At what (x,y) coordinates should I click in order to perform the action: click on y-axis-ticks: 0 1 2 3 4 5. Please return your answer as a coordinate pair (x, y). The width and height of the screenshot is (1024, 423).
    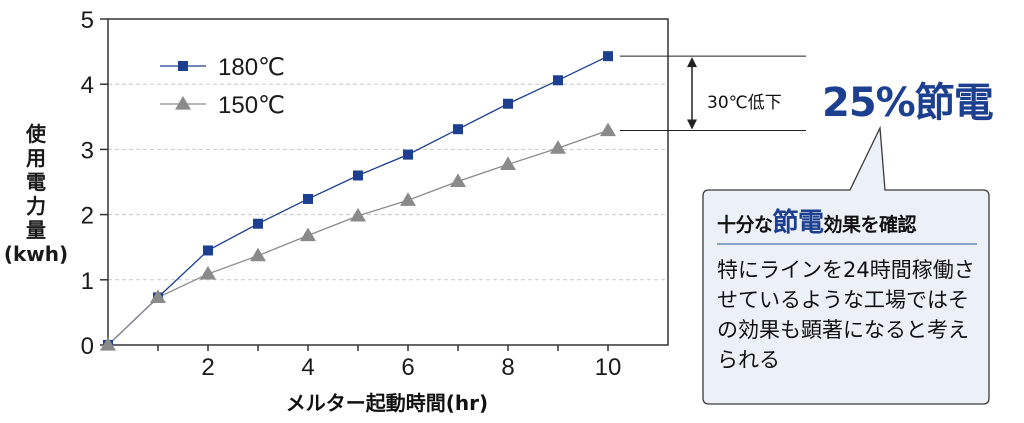
    Looking at the image, I should click on (94, 183).